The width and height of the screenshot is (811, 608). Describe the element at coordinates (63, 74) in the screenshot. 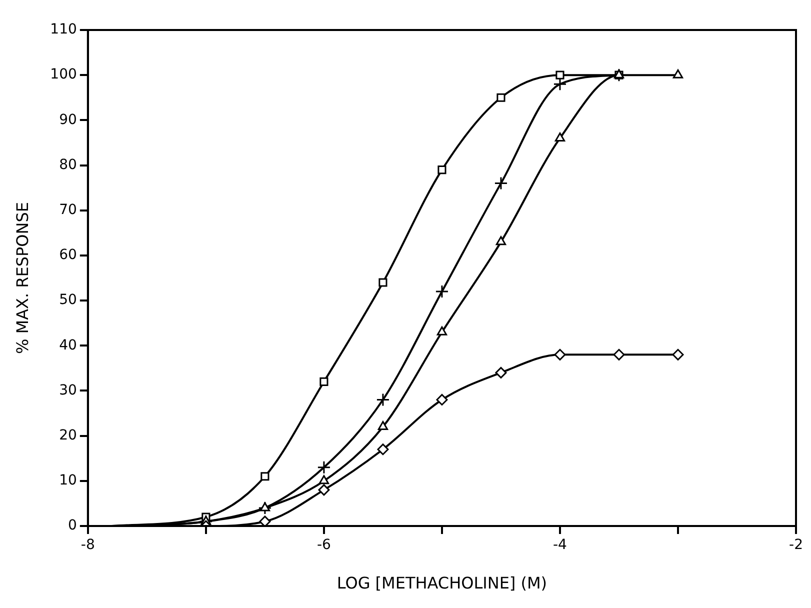

I see `y-tick-label: 100` at that location.